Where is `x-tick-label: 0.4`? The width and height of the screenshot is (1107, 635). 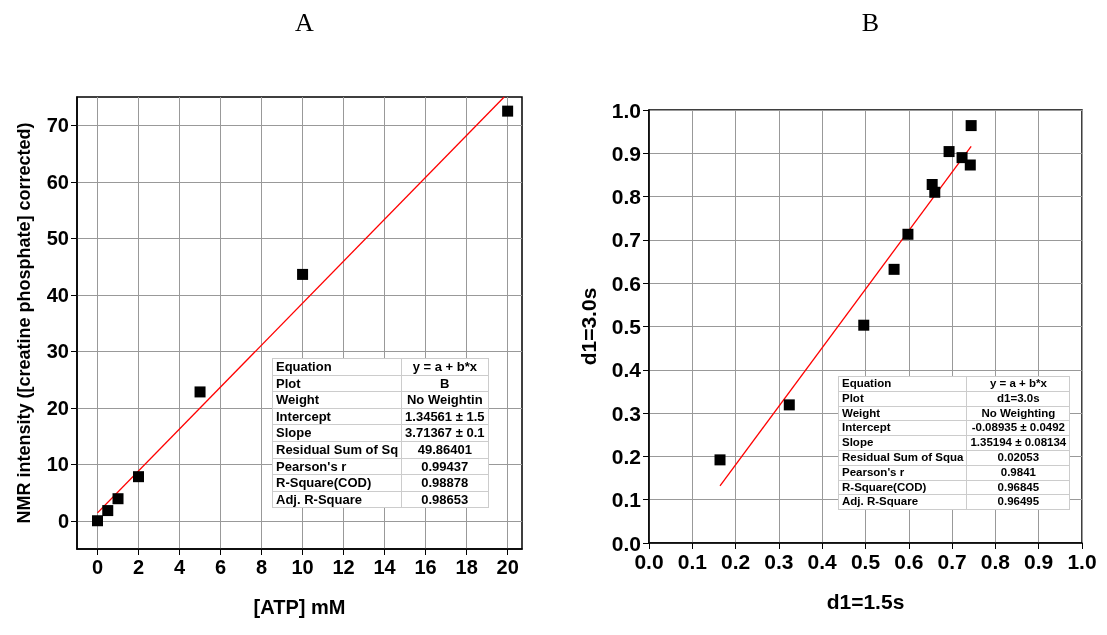
x-tick-label: 0.4 is located at coordinates (822, 561).